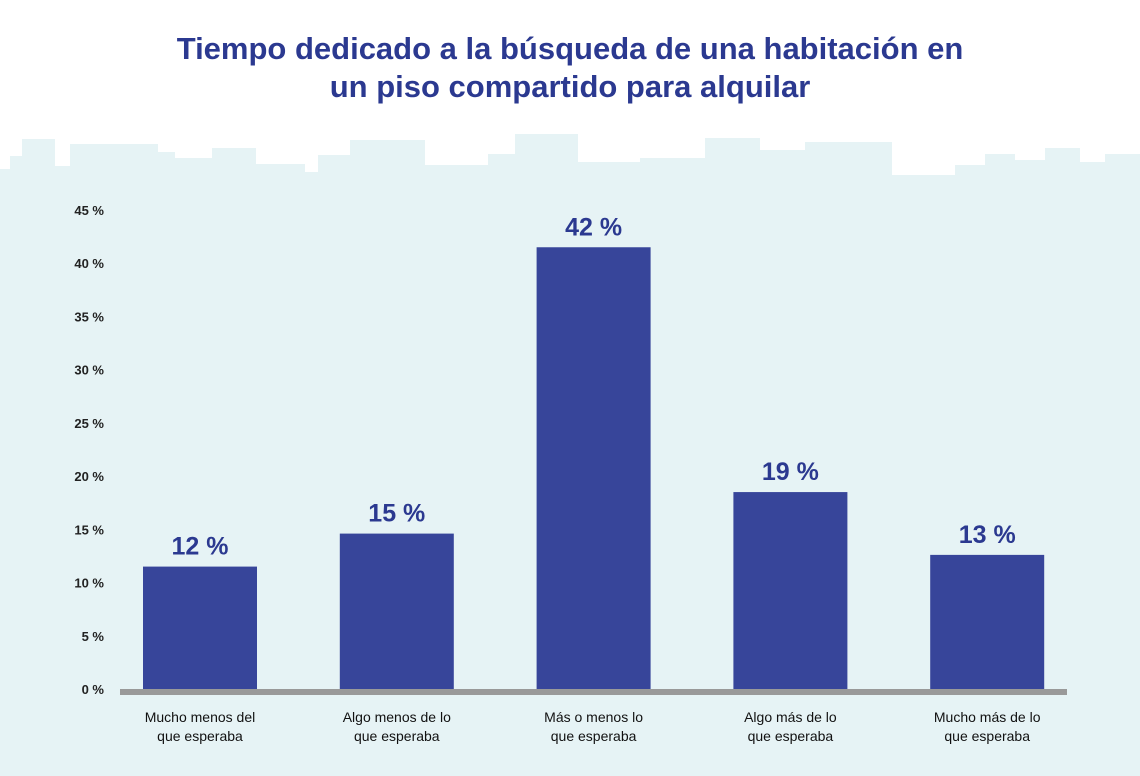 The width and height of the screenshot is (1140, 776). I want to click on y-tick-label: 15 %, so click(89, 529).